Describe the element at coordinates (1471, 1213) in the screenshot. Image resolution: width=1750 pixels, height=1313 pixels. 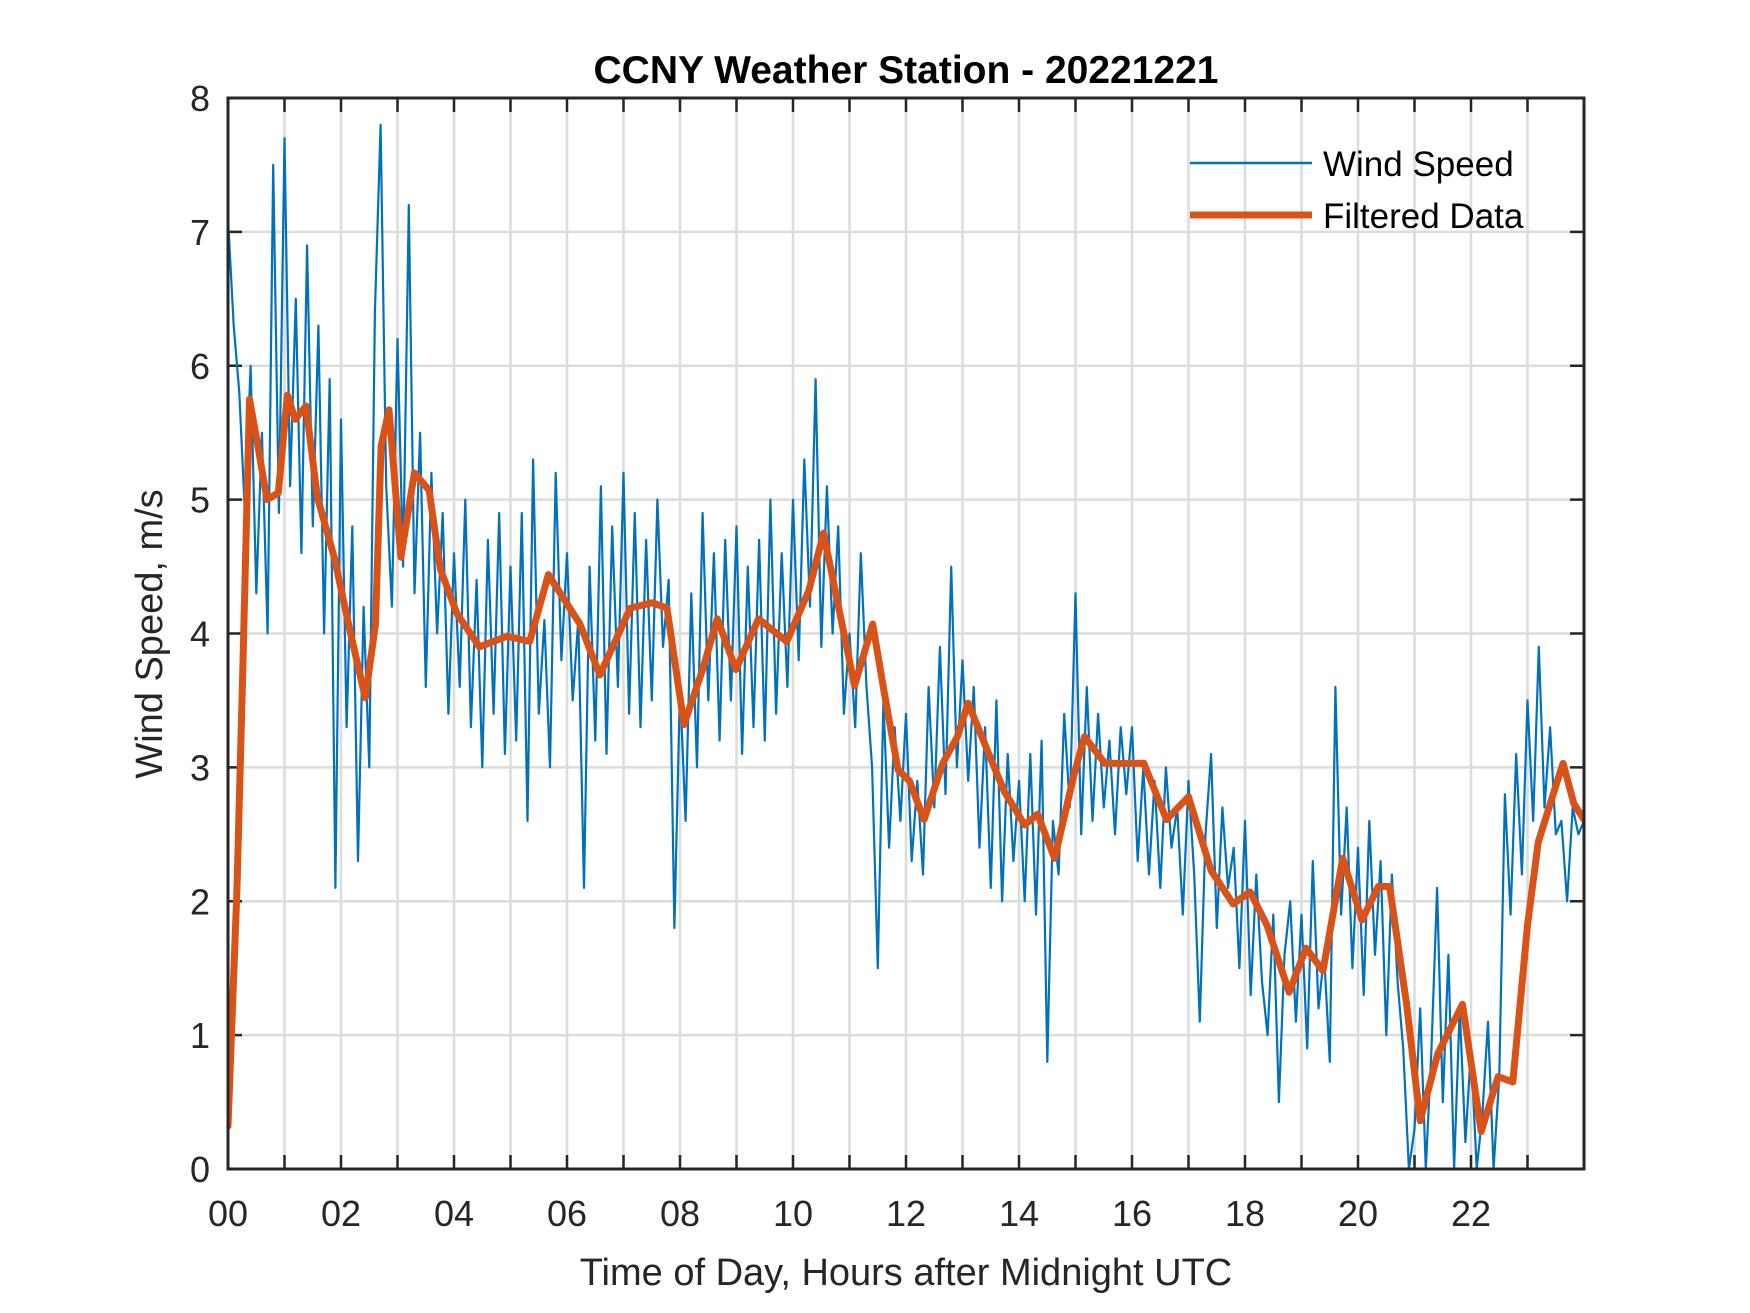
I see `x-tick-label: 22` at that location.